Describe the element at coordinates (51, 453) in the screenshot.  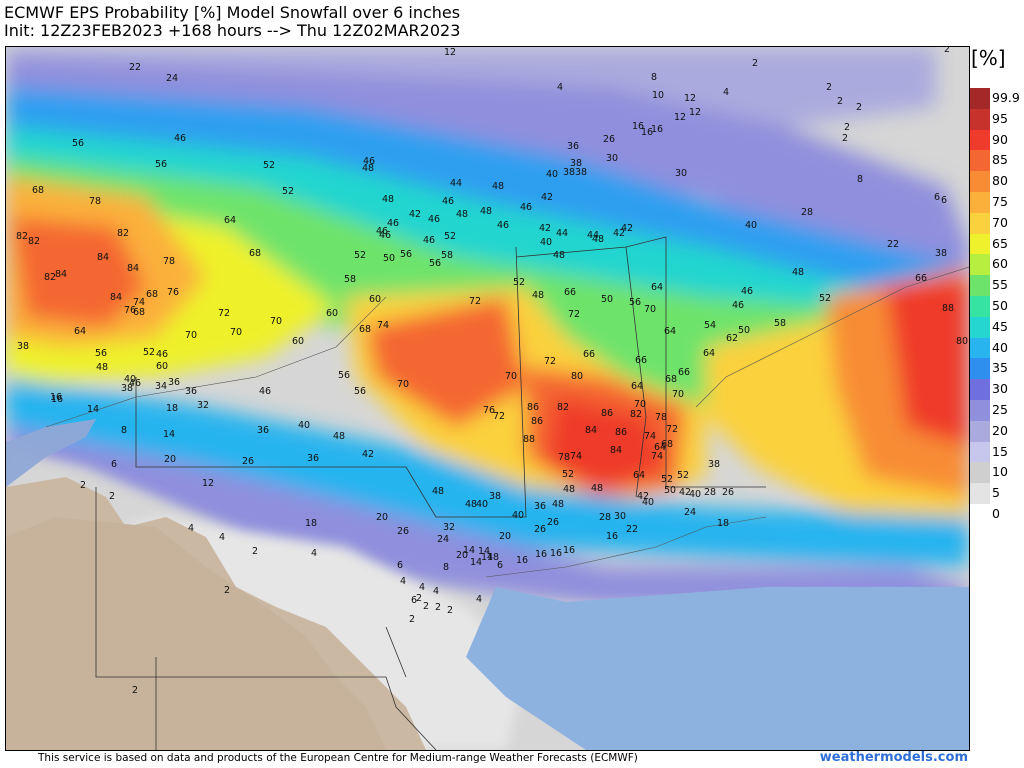
I see `lake-erie` at that location.